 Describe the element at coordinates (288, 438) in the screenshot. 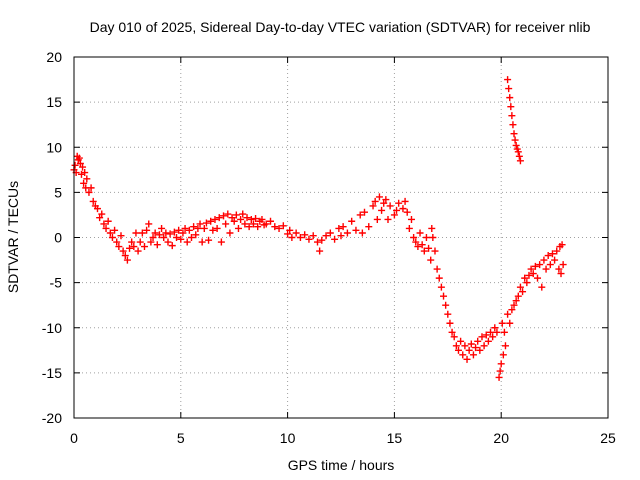

I see `x-tick-label: 10` at that location.